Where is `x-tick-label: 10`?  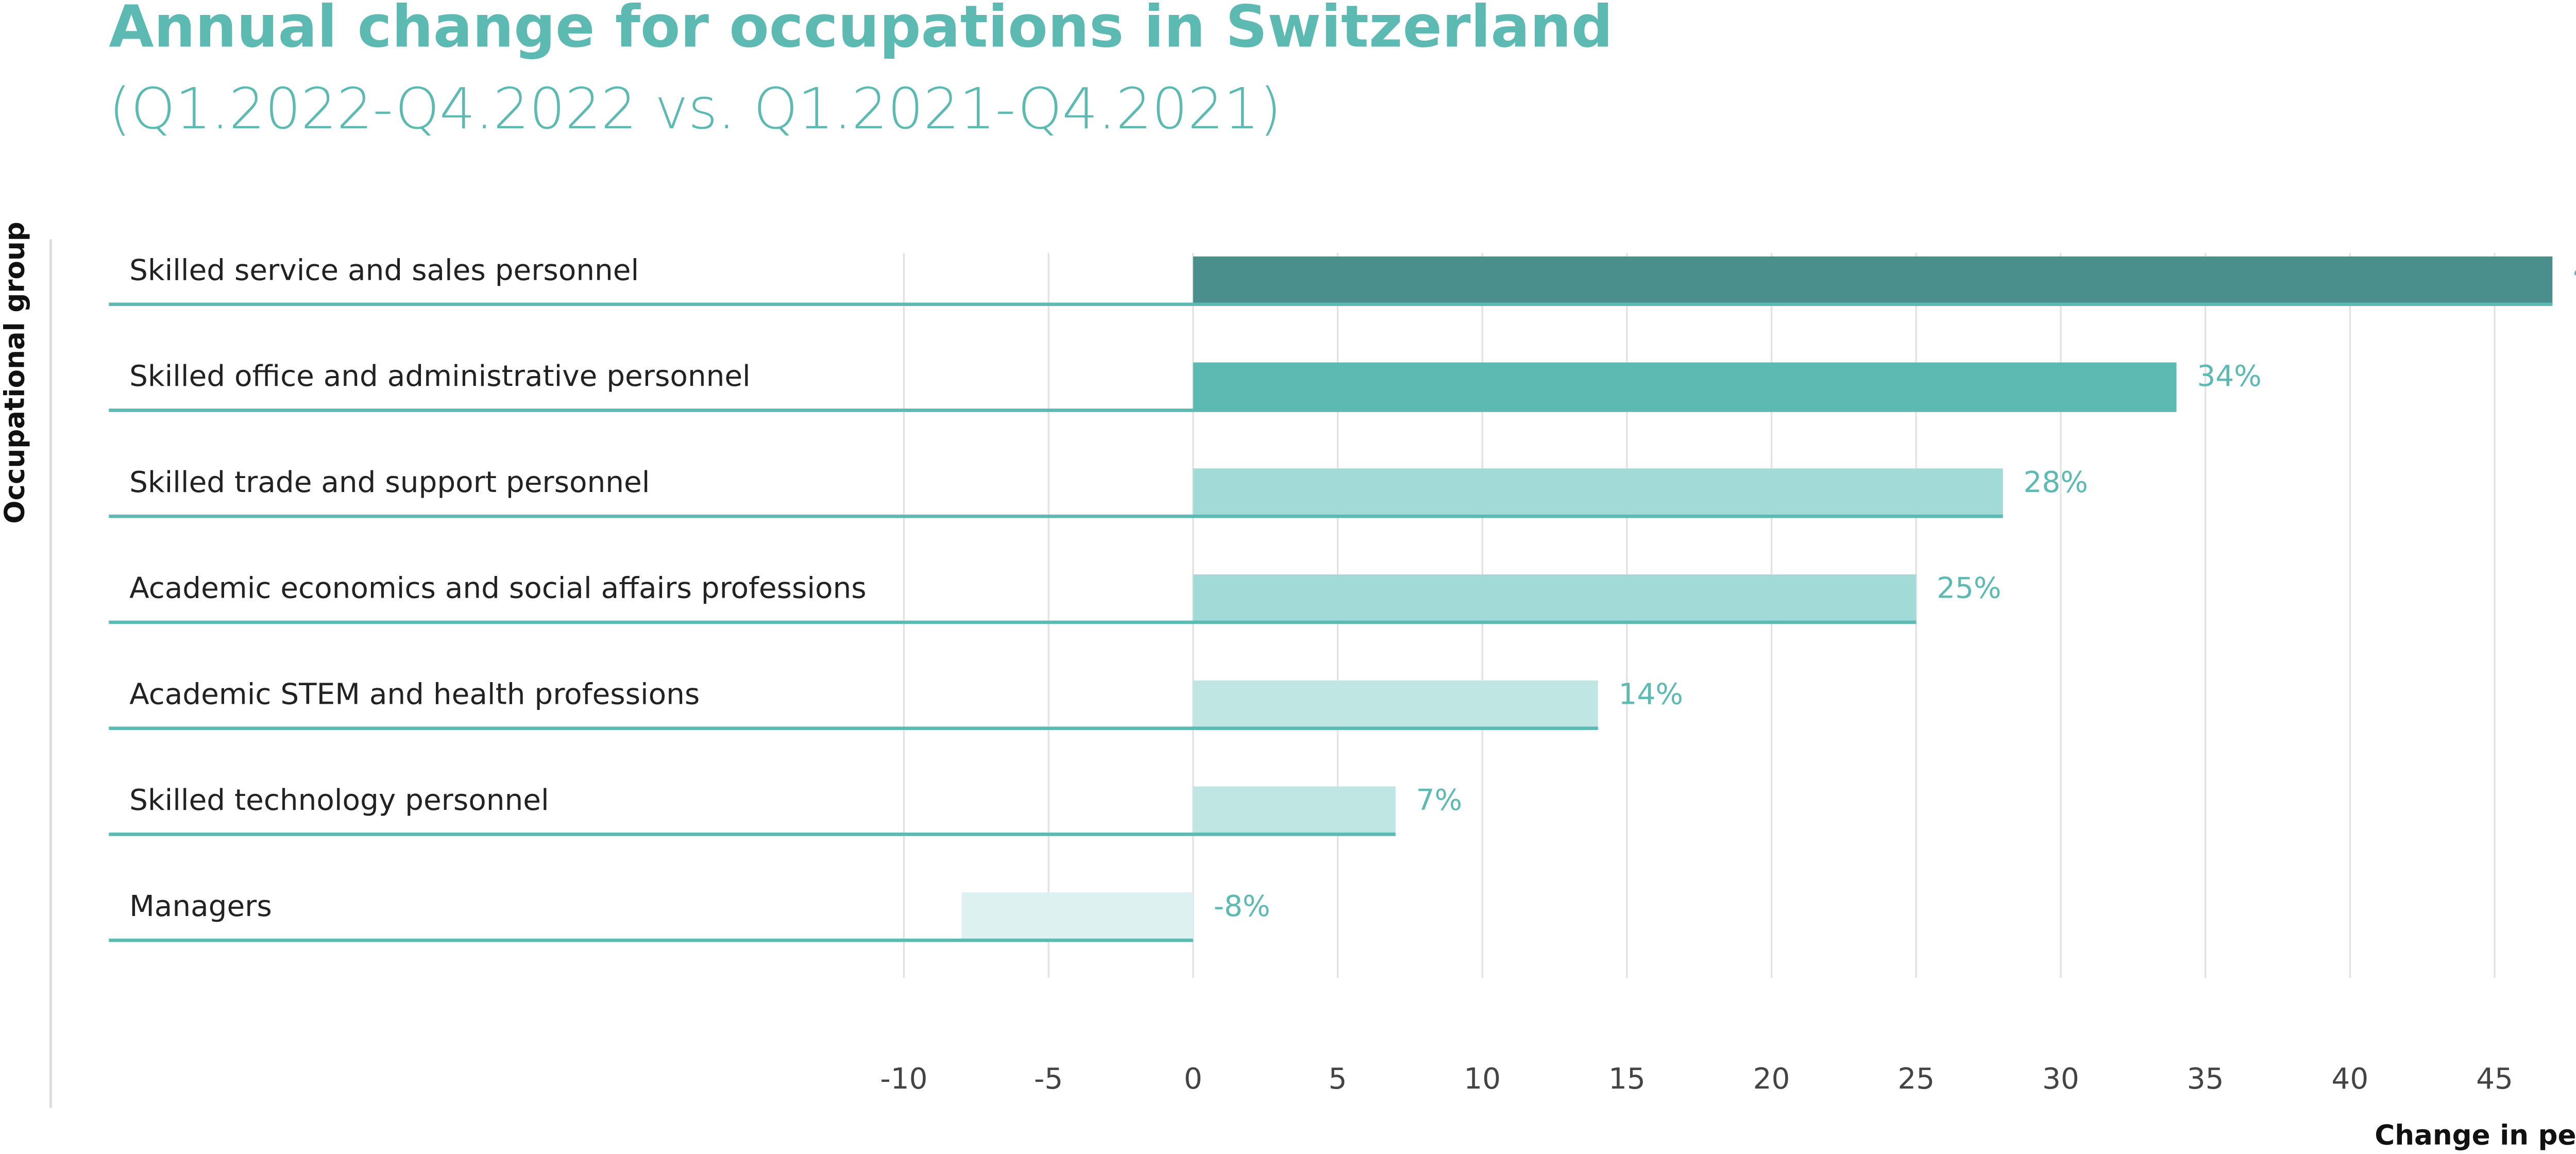 x-tick-label: 10 is located at coordinates (1482, 1079).